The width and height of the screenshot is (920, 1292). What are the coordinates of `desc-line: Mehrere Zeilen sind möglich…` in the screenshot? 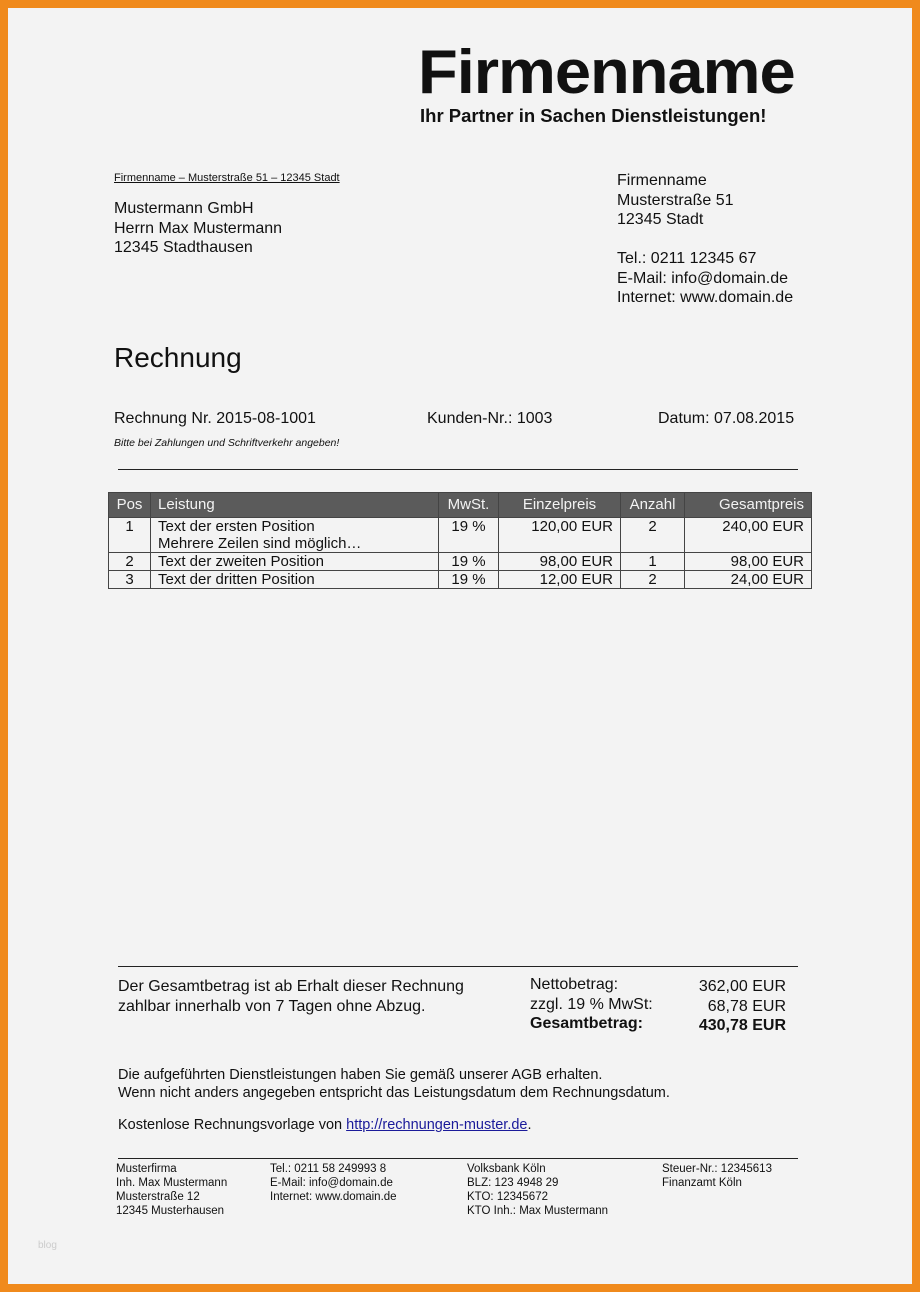 It's located at (260, 543).